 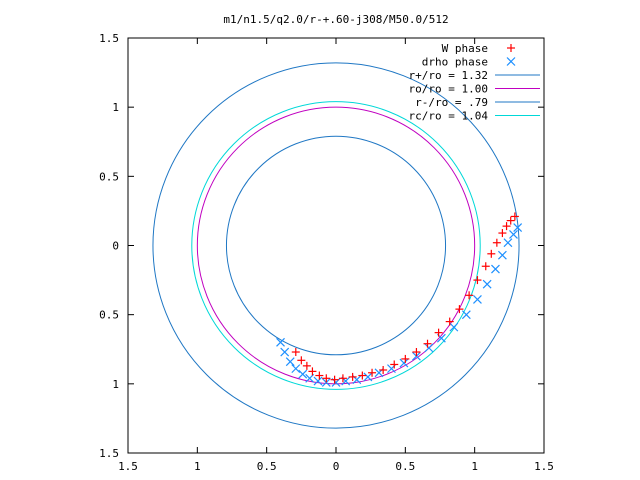 I want to click on legend-label: rc/ro = 1.04, so click(x=449, y=116).